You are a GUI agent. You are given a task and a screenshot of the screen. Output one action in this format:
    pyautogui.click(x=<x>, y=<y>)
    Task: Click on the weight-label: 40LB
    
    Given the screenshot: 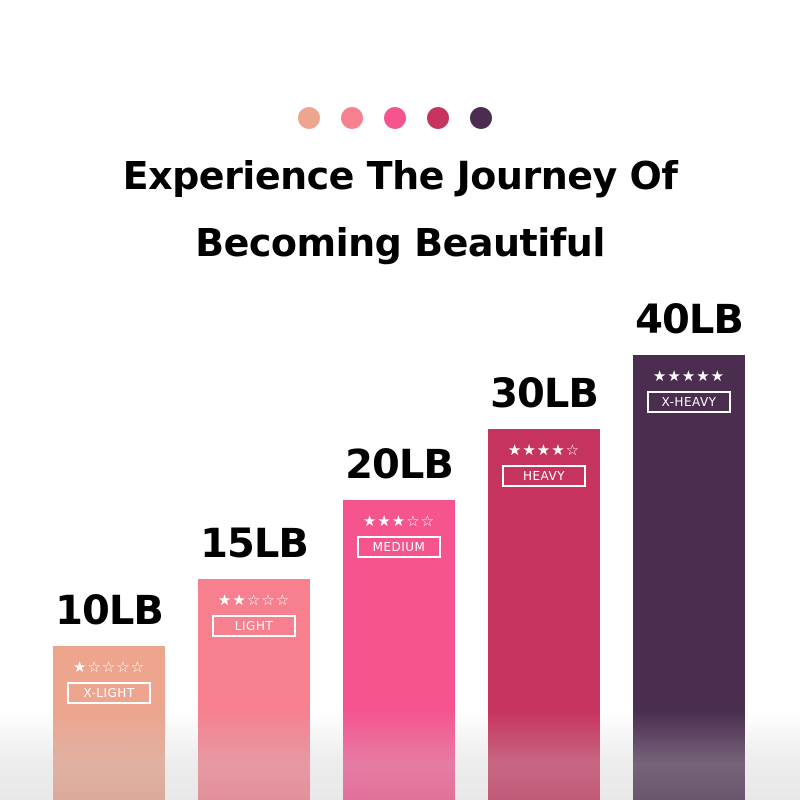 What is the action you would take?
    pyautogui.click(x=689, y=320)
    